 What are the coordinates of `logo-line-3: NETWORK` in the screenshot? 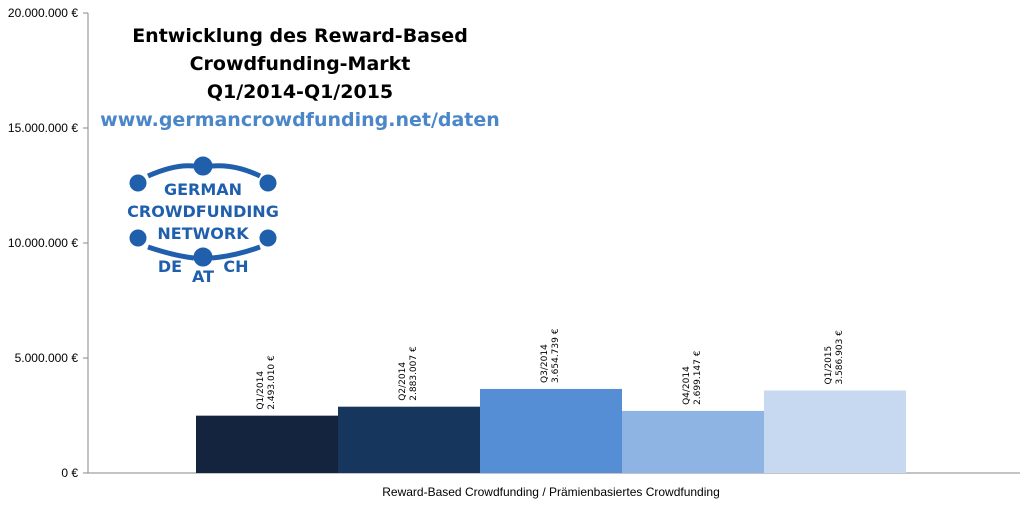 It's located at (203, 233).